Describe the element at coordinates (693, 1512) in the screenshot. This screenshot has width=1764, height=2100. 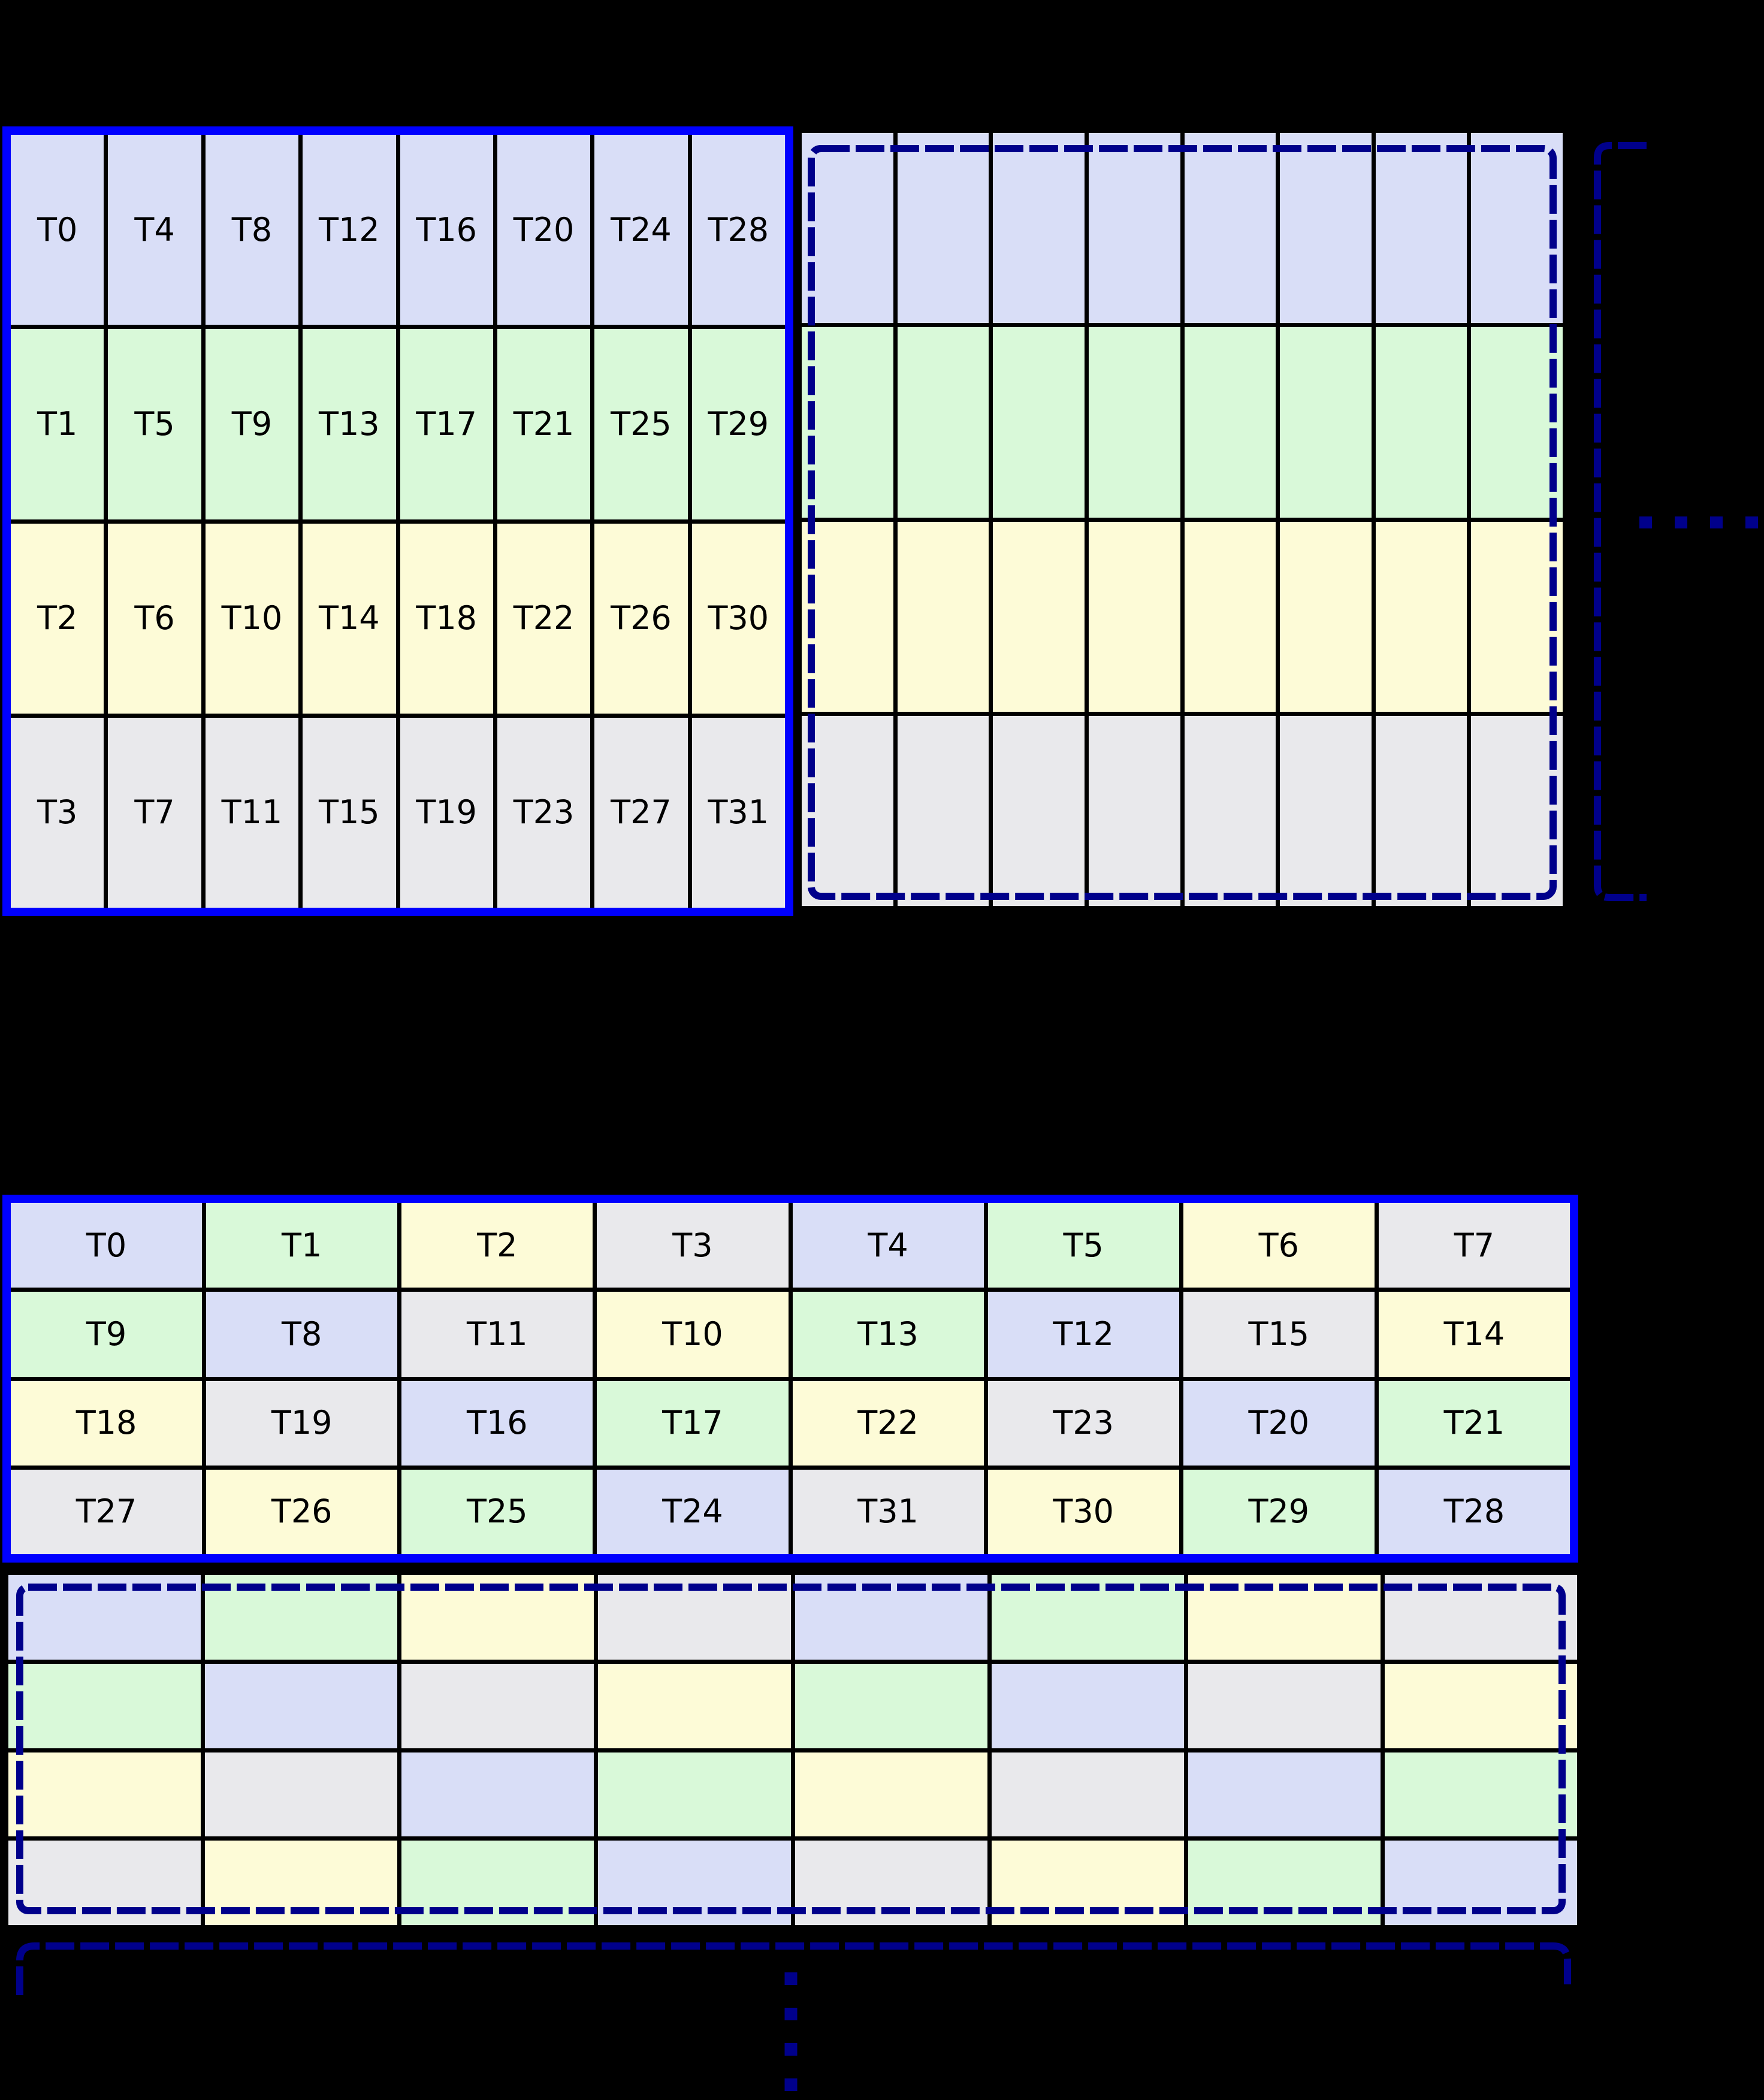
I see `thread-label: T24` at that location.